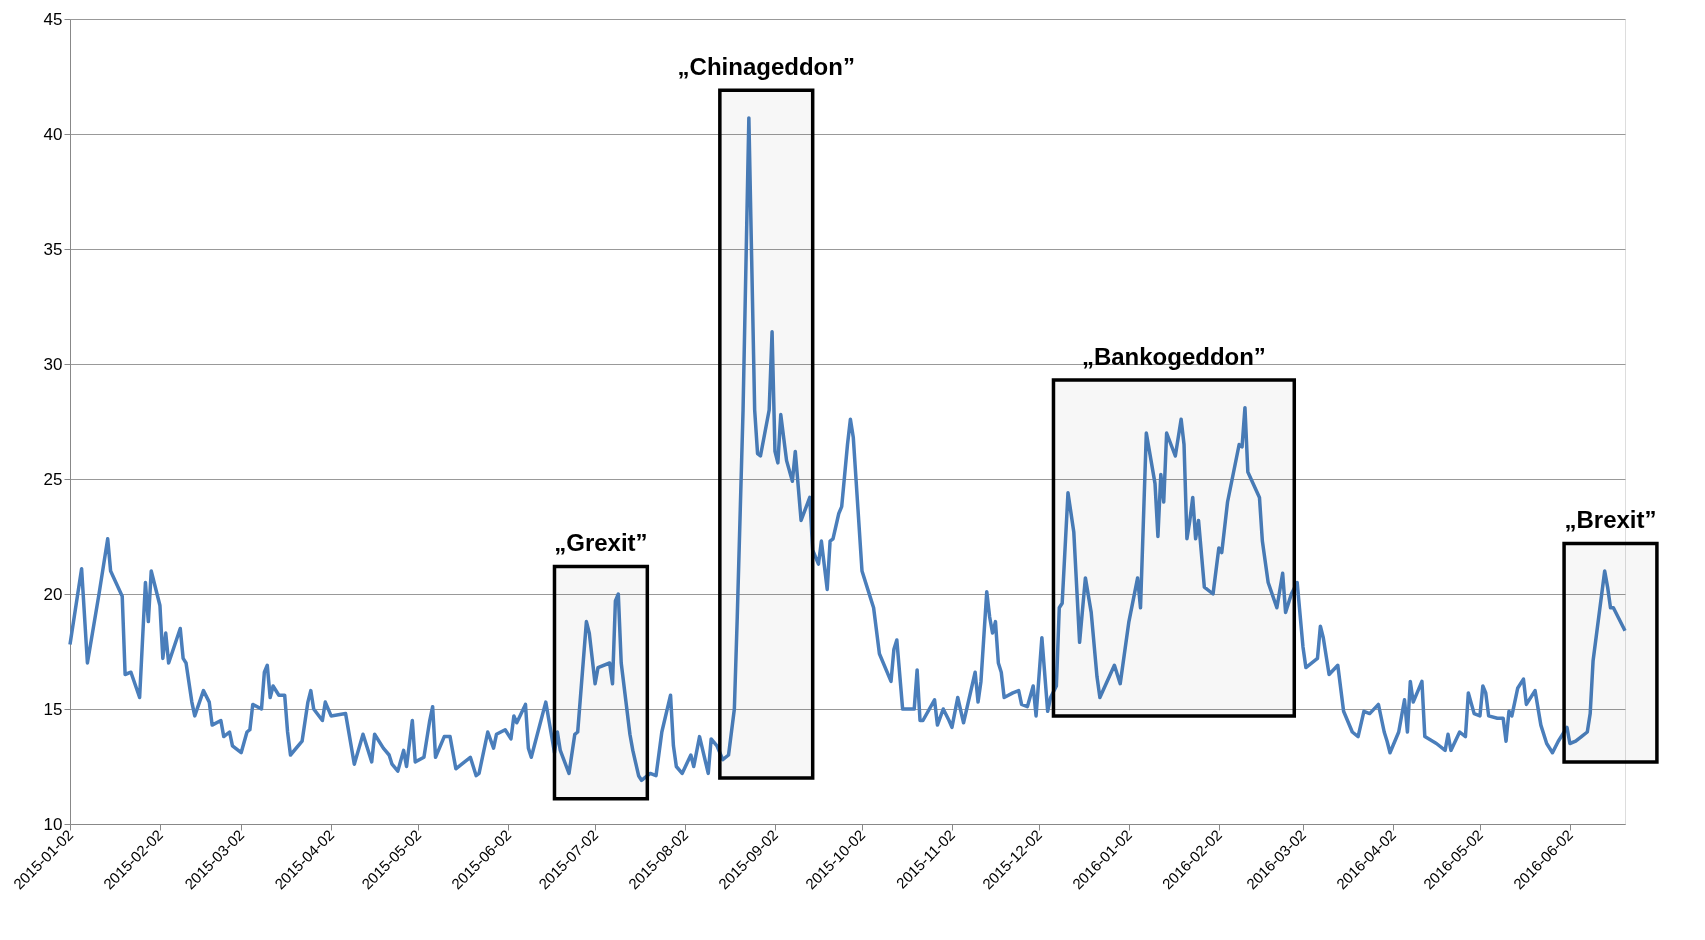  Describe the element at coordinates (53, 824) in the screenshot. I see `y-tick-label: 10` at that location.